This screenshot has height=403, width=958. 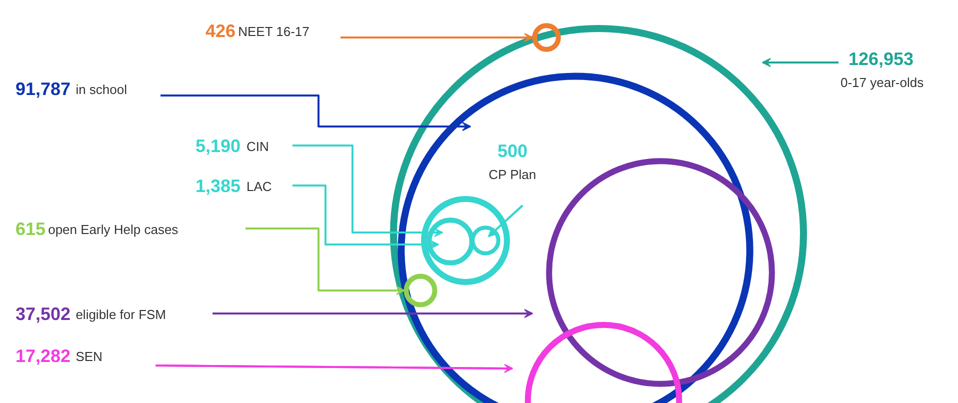 What do you see at coordinates (221, 31) in the screenshot?
I see `data-label: 426` at bounding box center [221, 31].